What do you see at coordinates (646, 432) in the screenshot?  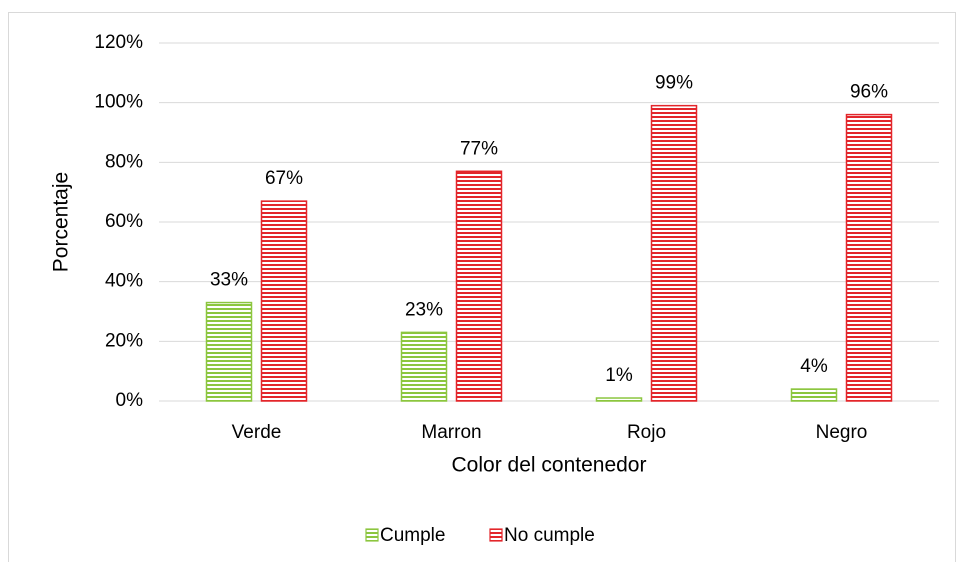 I see `x-tick-label: Rojo` at bounding box center [646, 432].